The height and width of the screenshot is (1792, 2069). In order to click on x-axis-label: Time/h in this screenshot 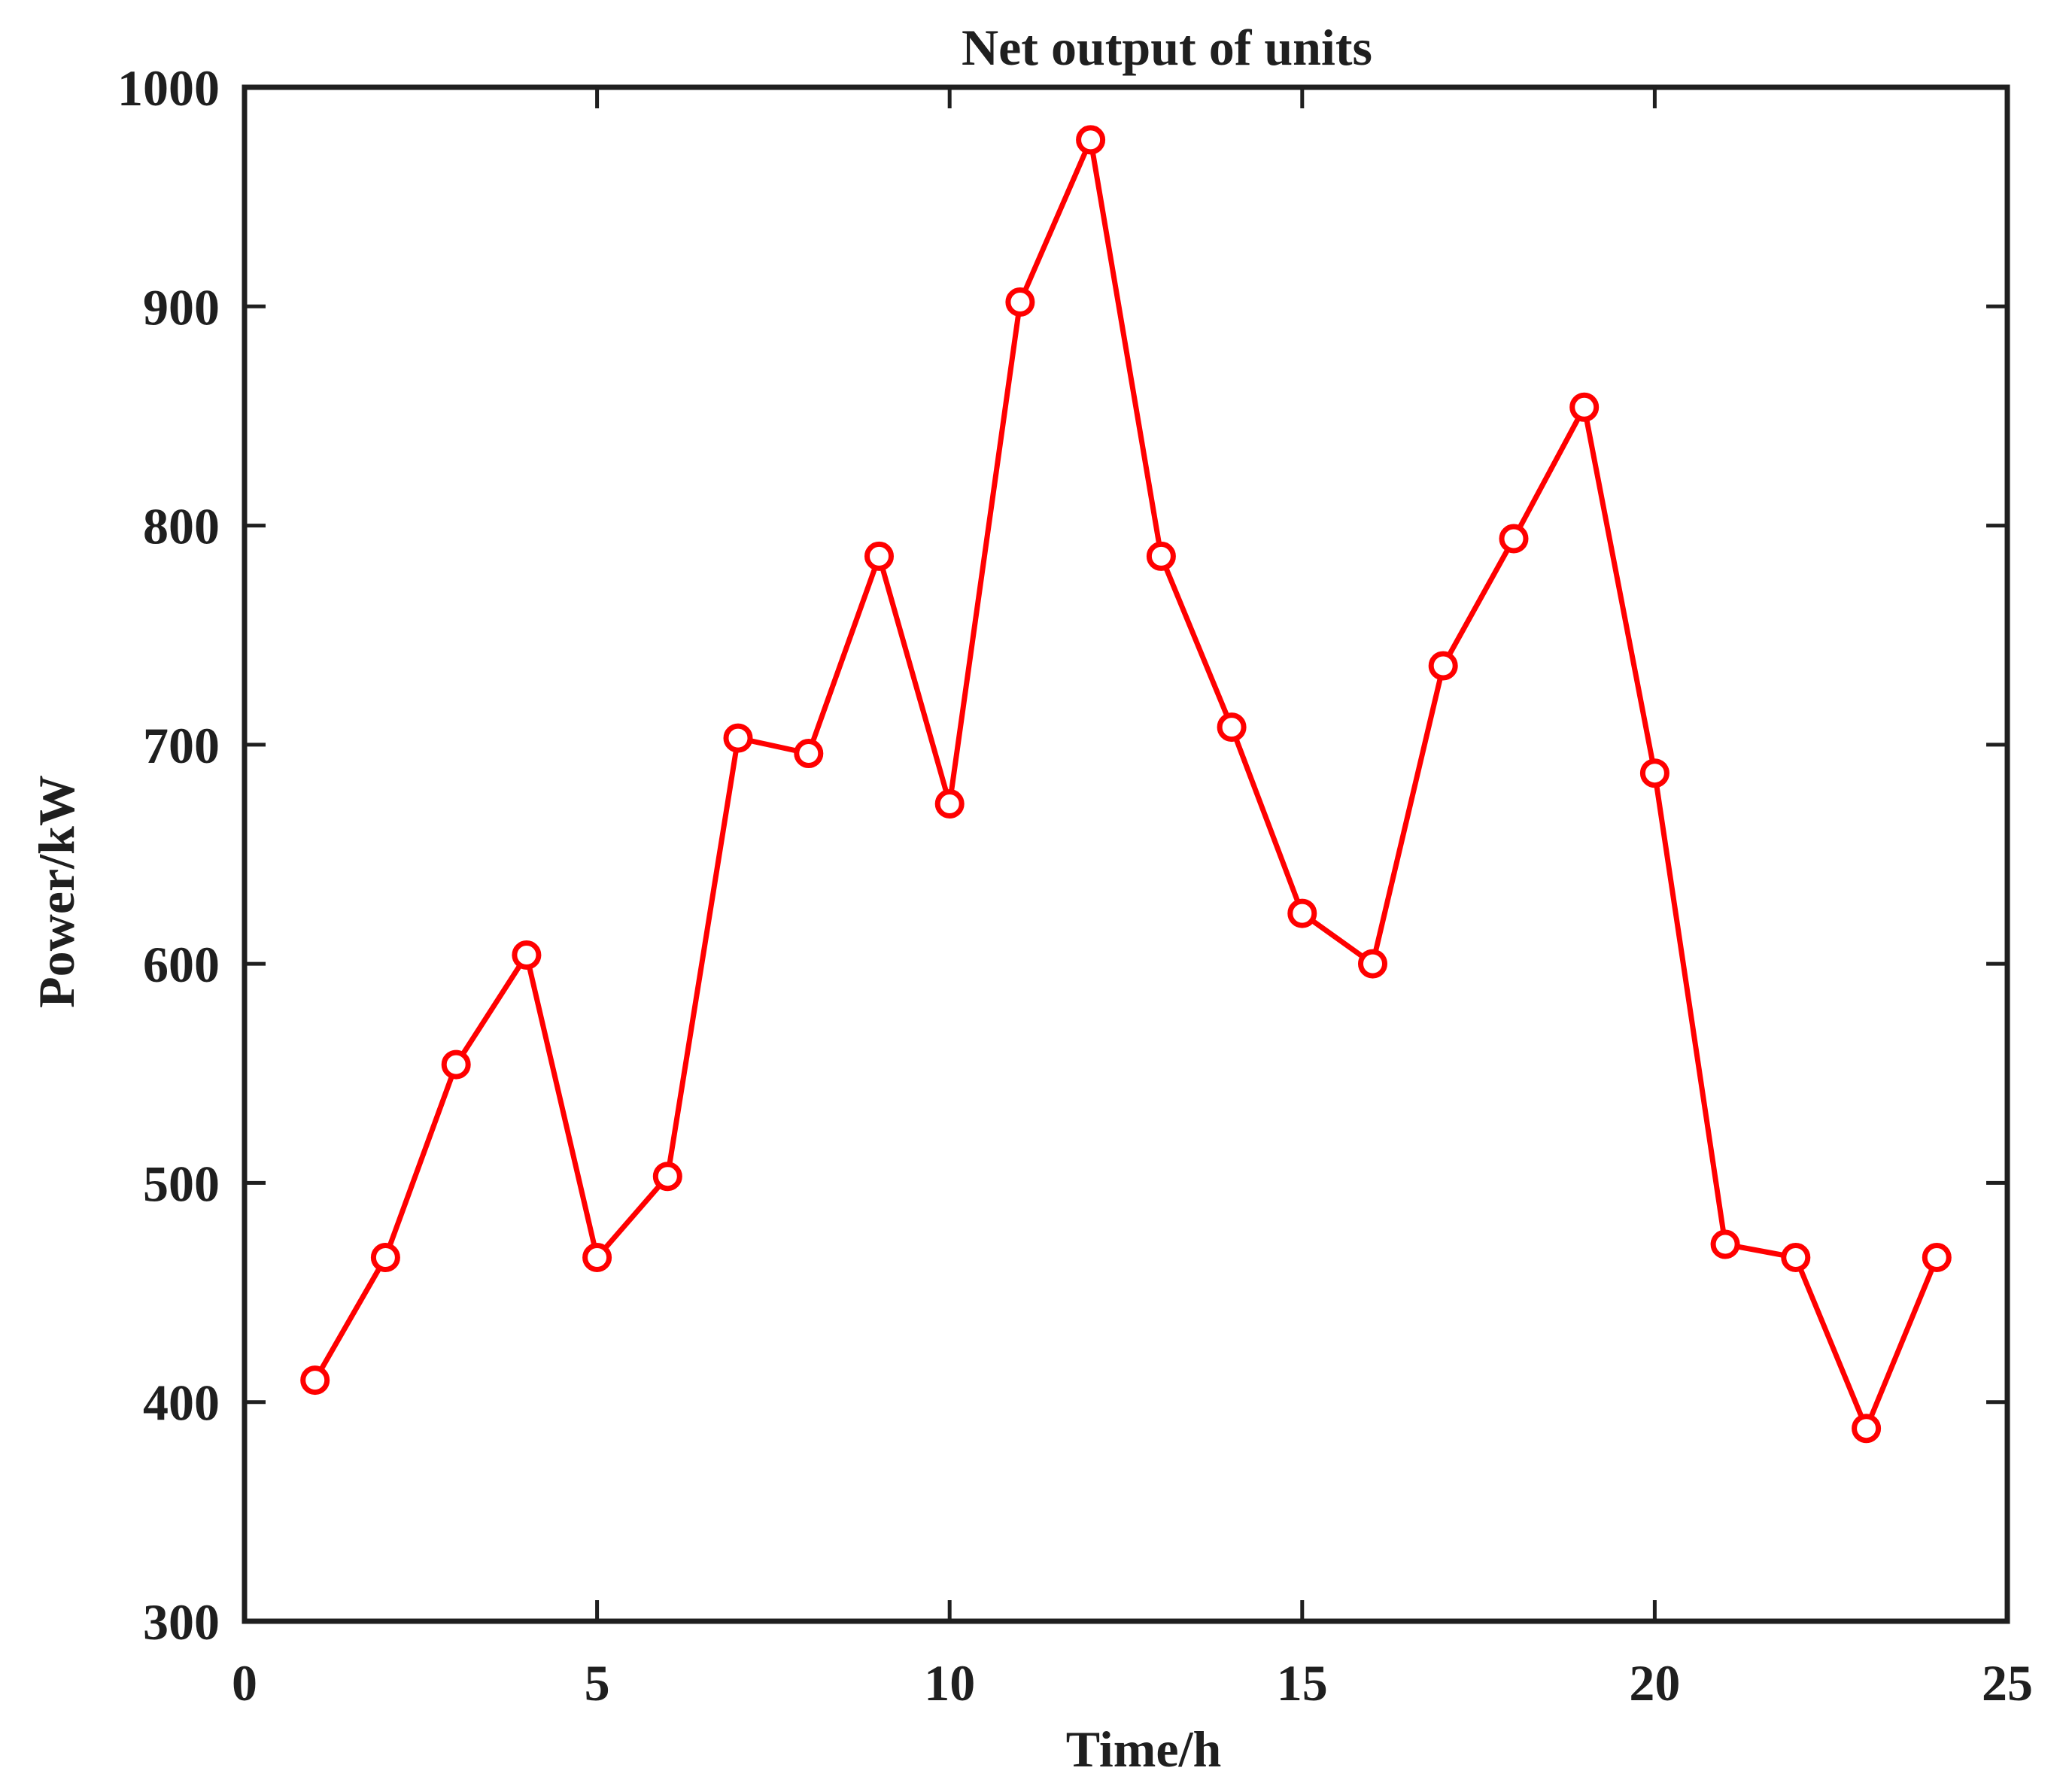, I will do `click(1144, 1749)`.